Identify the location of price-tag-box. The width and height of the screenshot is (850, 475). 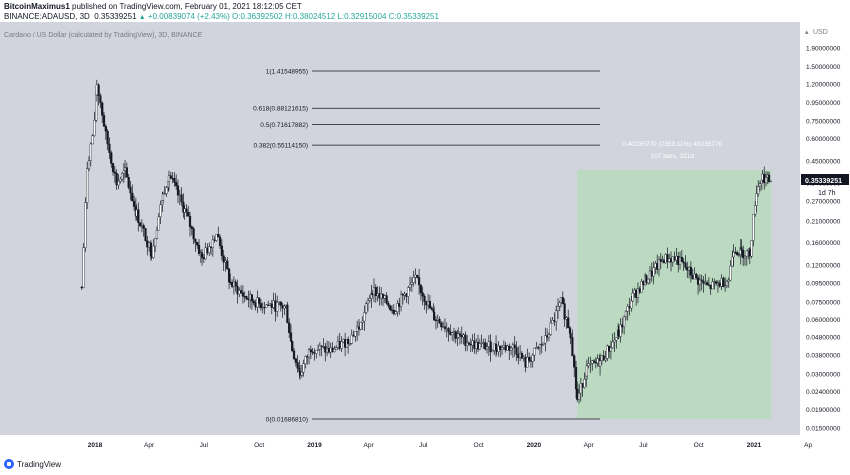
(825, 179).